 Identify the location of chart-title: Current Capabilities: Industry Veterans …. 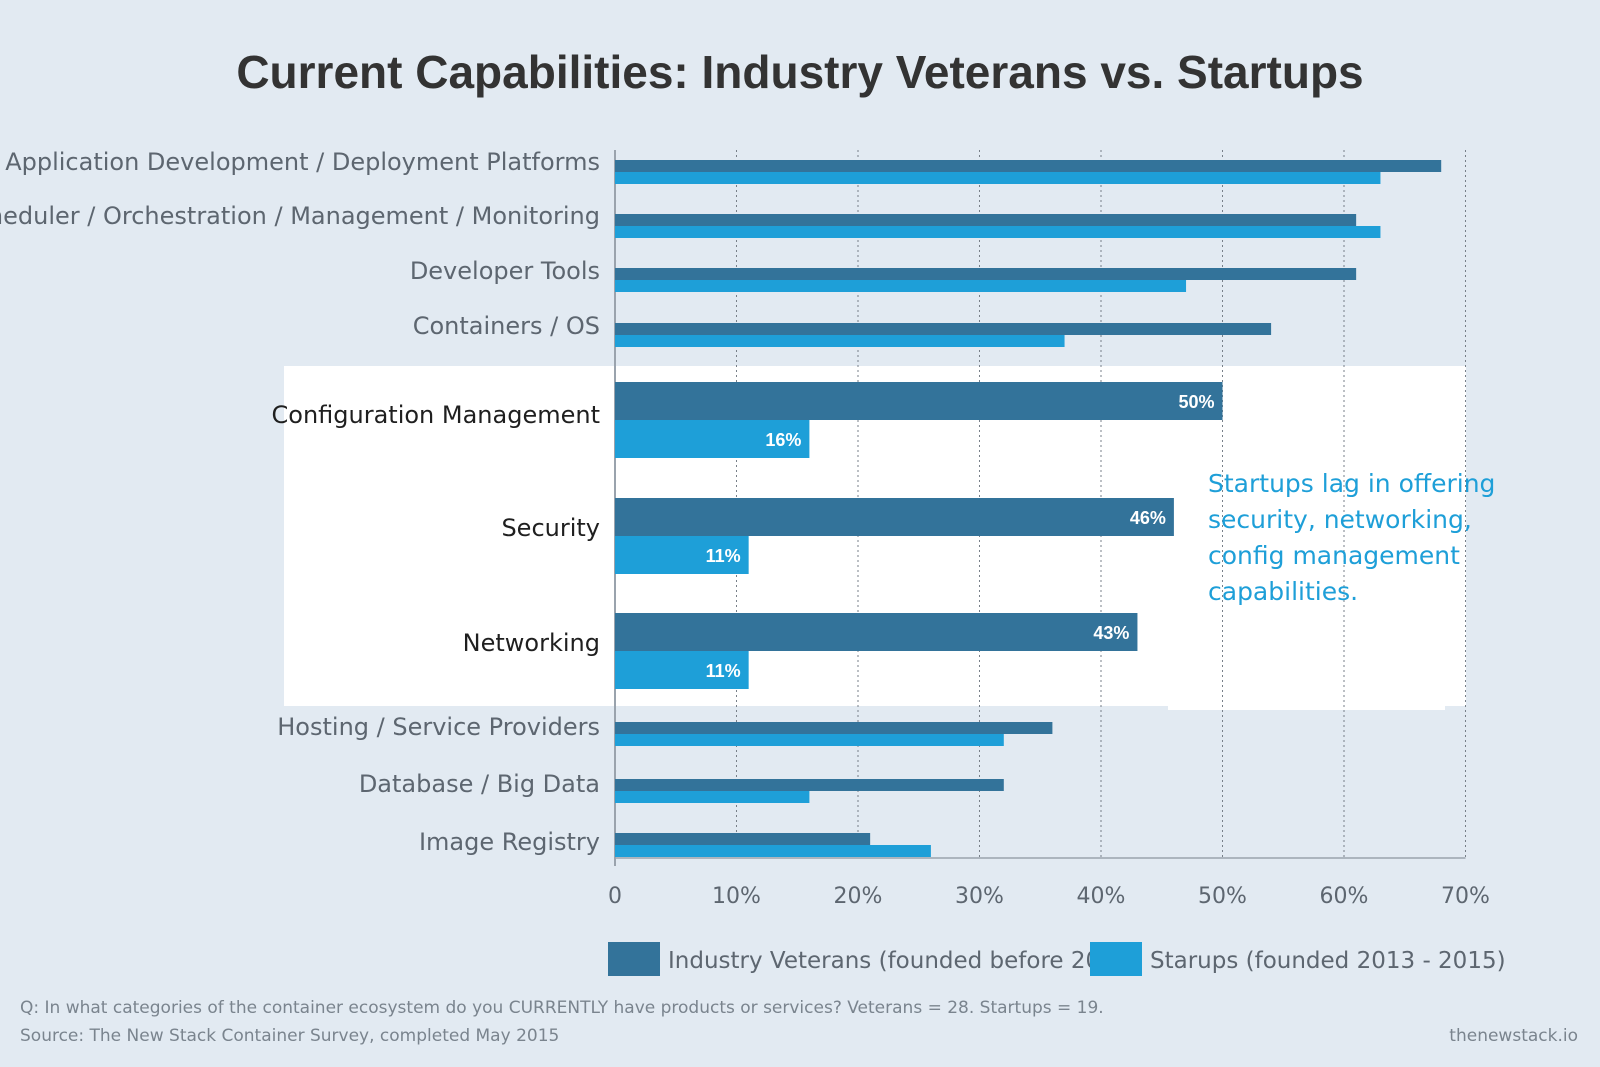
(799, 72).